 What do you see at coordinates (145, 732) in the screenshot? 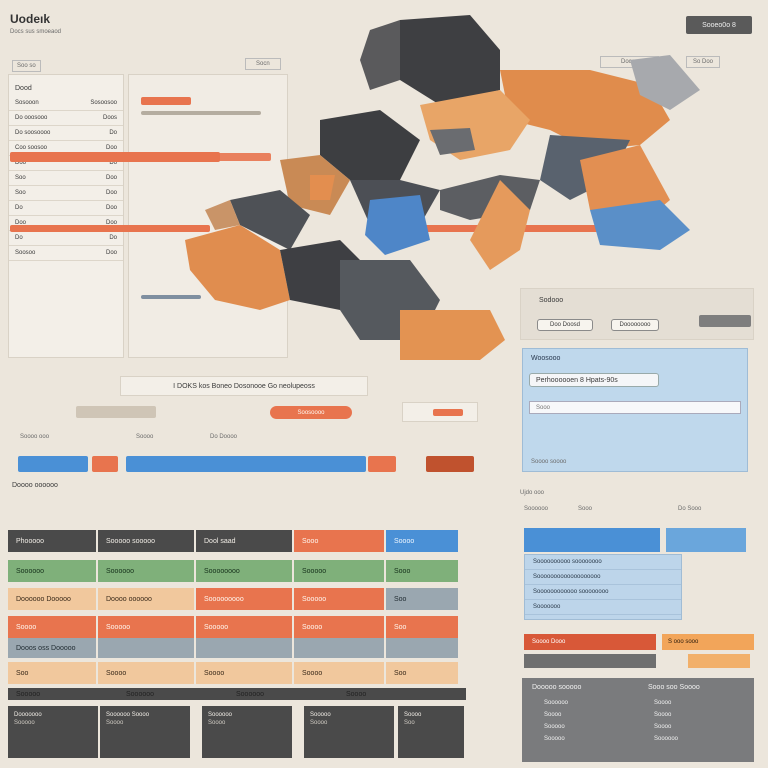
I see `footer-cell: Soooooo Soooo Soooo` at bounding box center [145, 732].